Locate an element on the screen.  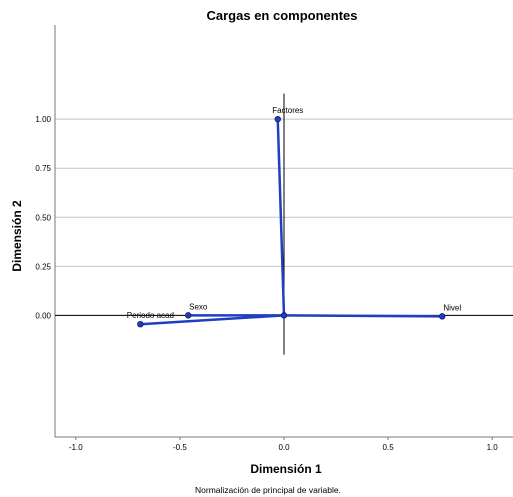
chart-title: Cargas en componentes is located at coordinates (282, 15).